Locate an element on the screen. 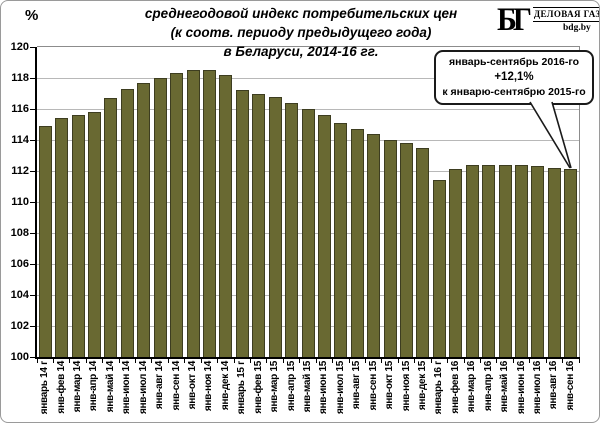  x-axis-label: янв-авг 15 is located at coordinates (357, 385).